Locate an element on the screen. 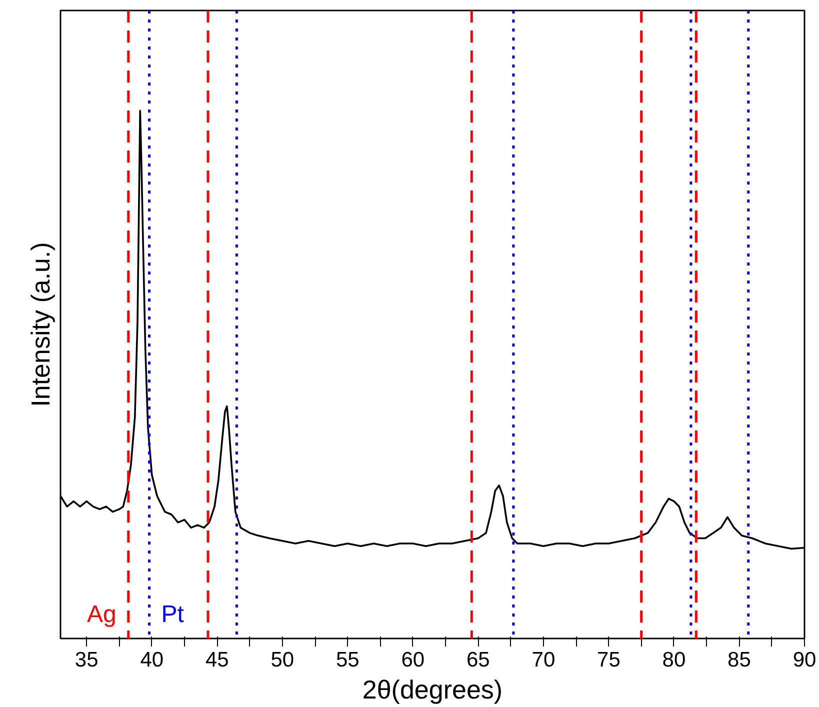 The image size is (819, 707). x-tick-label: 55 is located at coordinates (348, 660).